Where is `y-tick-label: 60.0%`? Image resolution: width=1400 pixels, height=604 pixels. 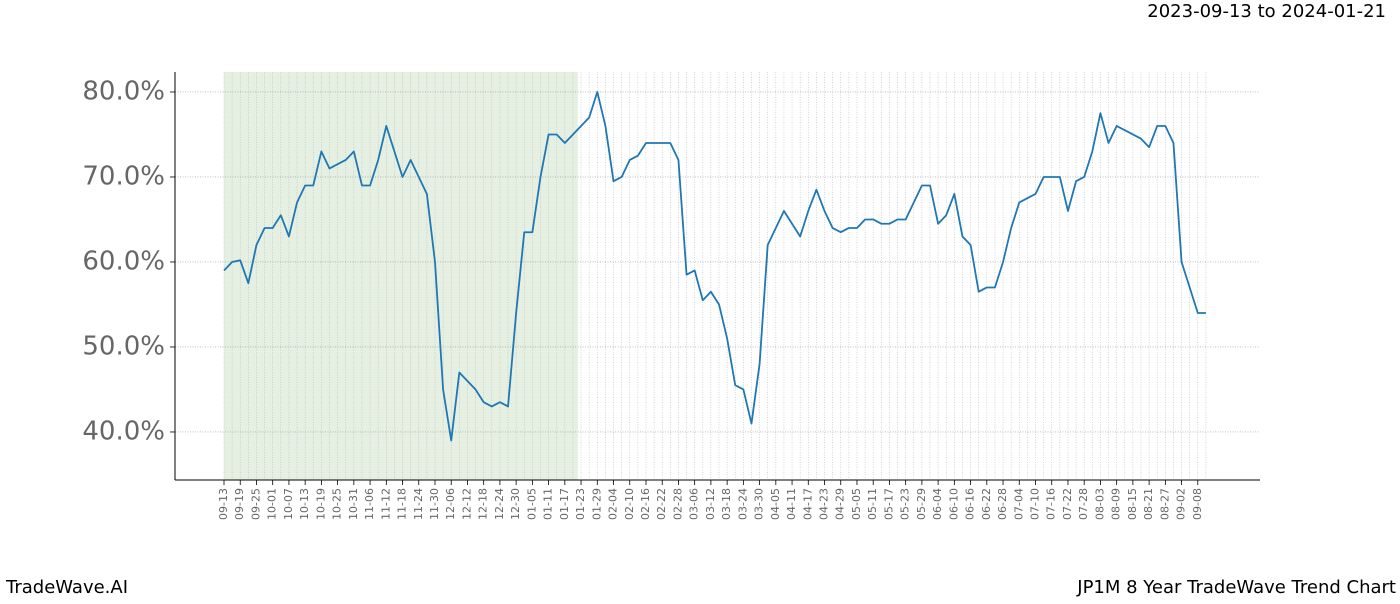 y-tick-label: 60.0% is located at coordinates (123, 261).